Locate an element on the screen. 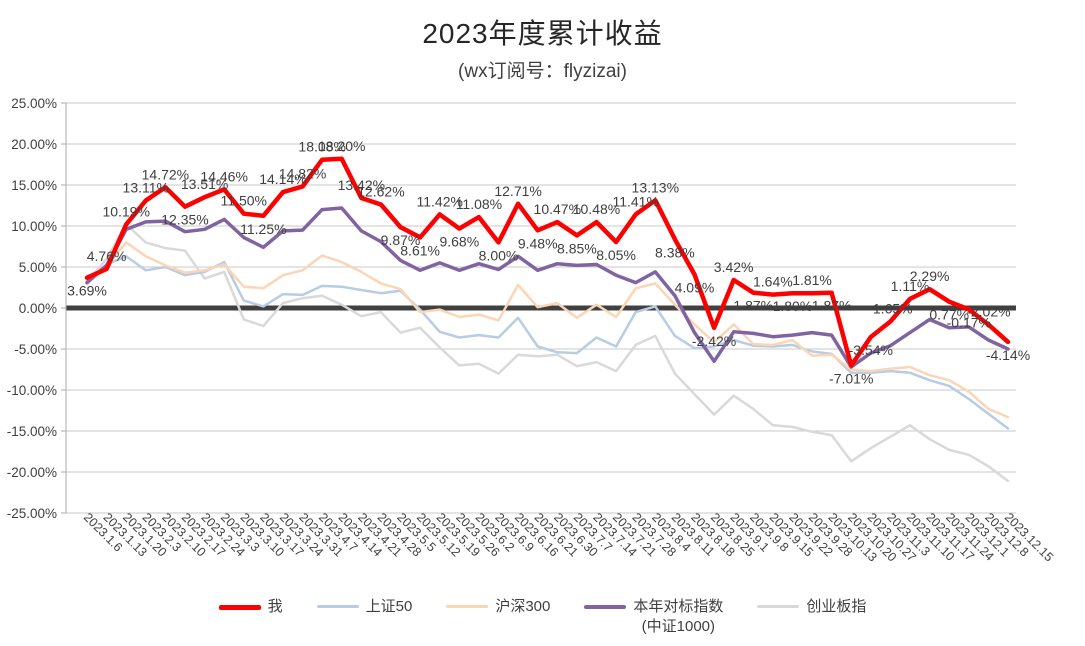 Image resolution: width=1085 pixels, height=646 pixels. legend-item-本年对标指数: 本年对标指数 (中证1000) is located at coordinates (653, 617).